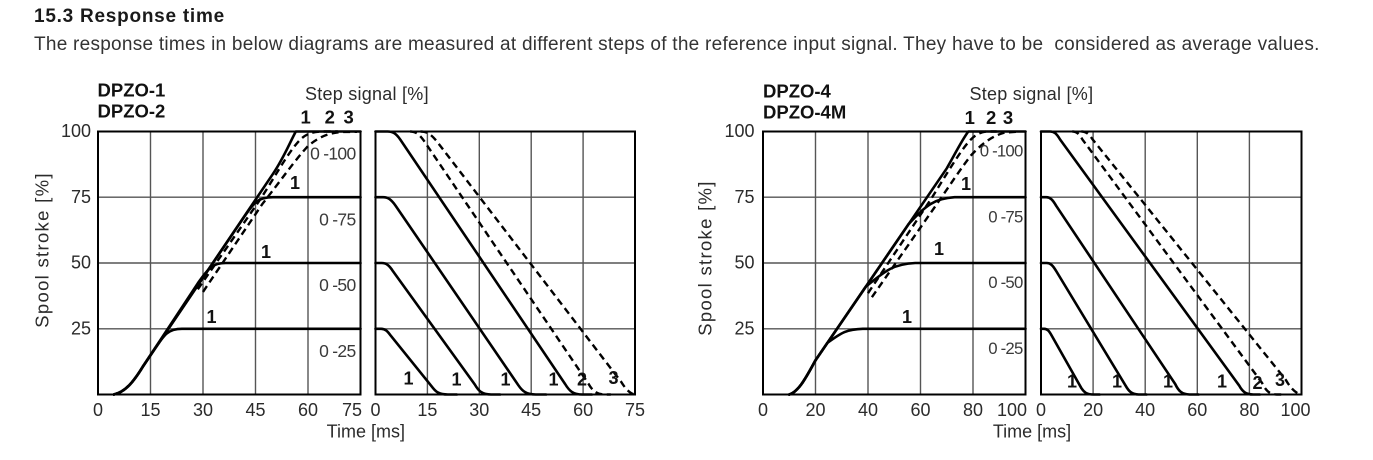  Describe the element at coordinates (132, 90) in the screenshot. I see `svg-text: DPZO-1` at that location.